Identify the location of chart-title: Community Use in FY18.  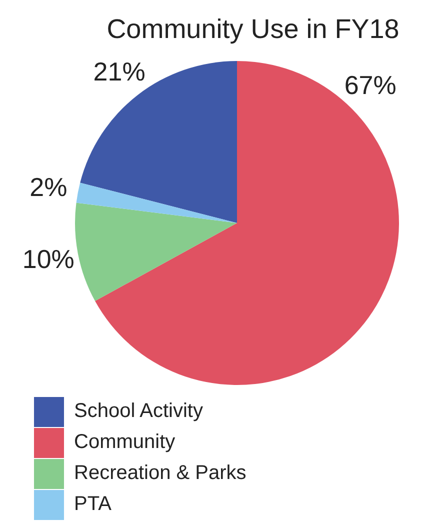
(253, 29).